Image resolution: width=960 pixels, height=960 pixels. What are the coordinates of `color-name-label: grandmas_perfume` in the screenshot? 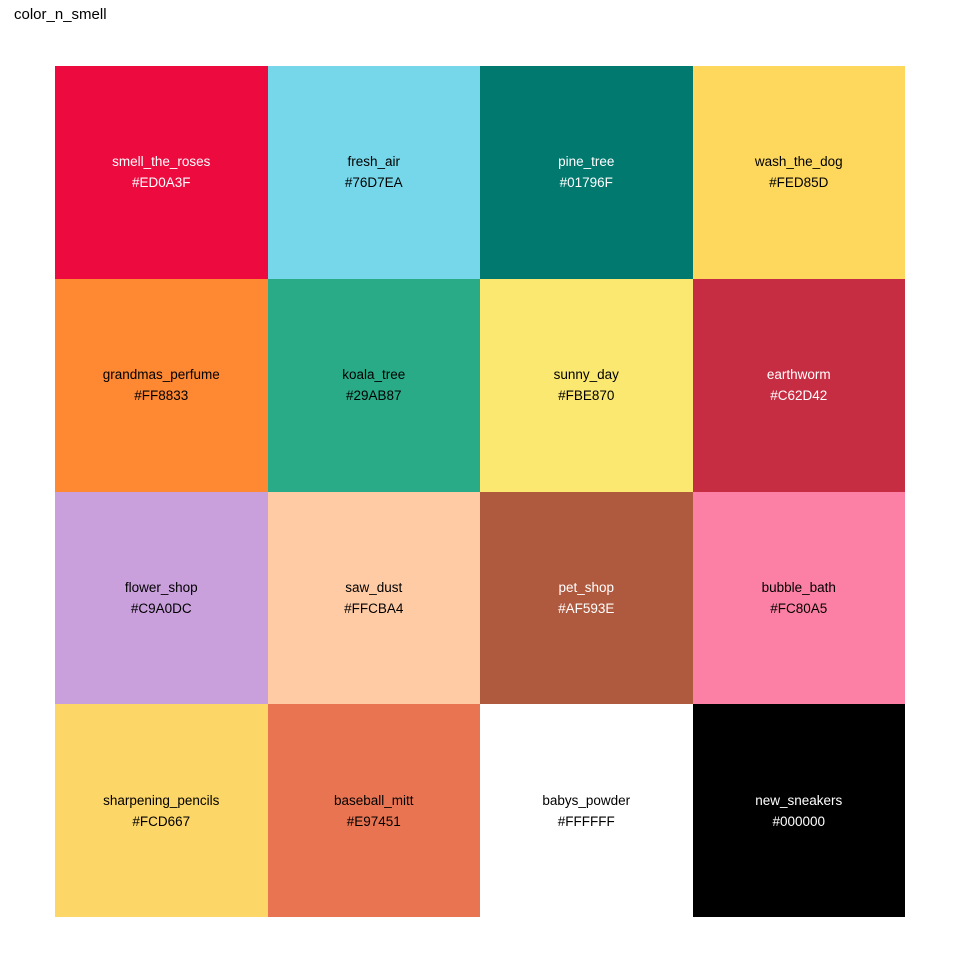 It's located at (161, 375).